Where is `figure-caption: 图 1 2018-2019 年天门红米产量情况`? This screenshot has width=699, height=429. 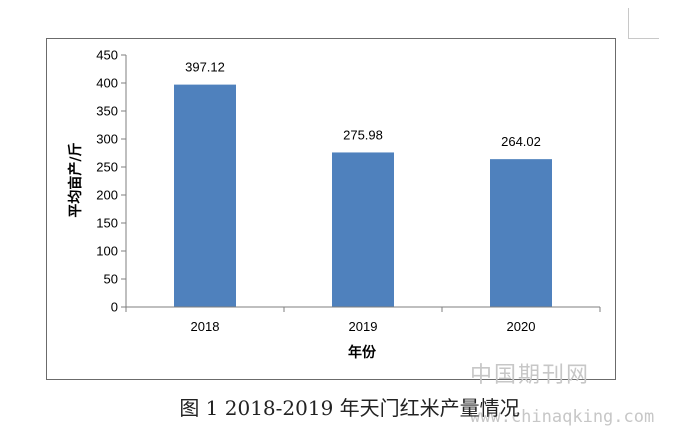
figure-caption: 图 1 2018-2019 年天门红米产量情况 is located at coordinates (349, 408).